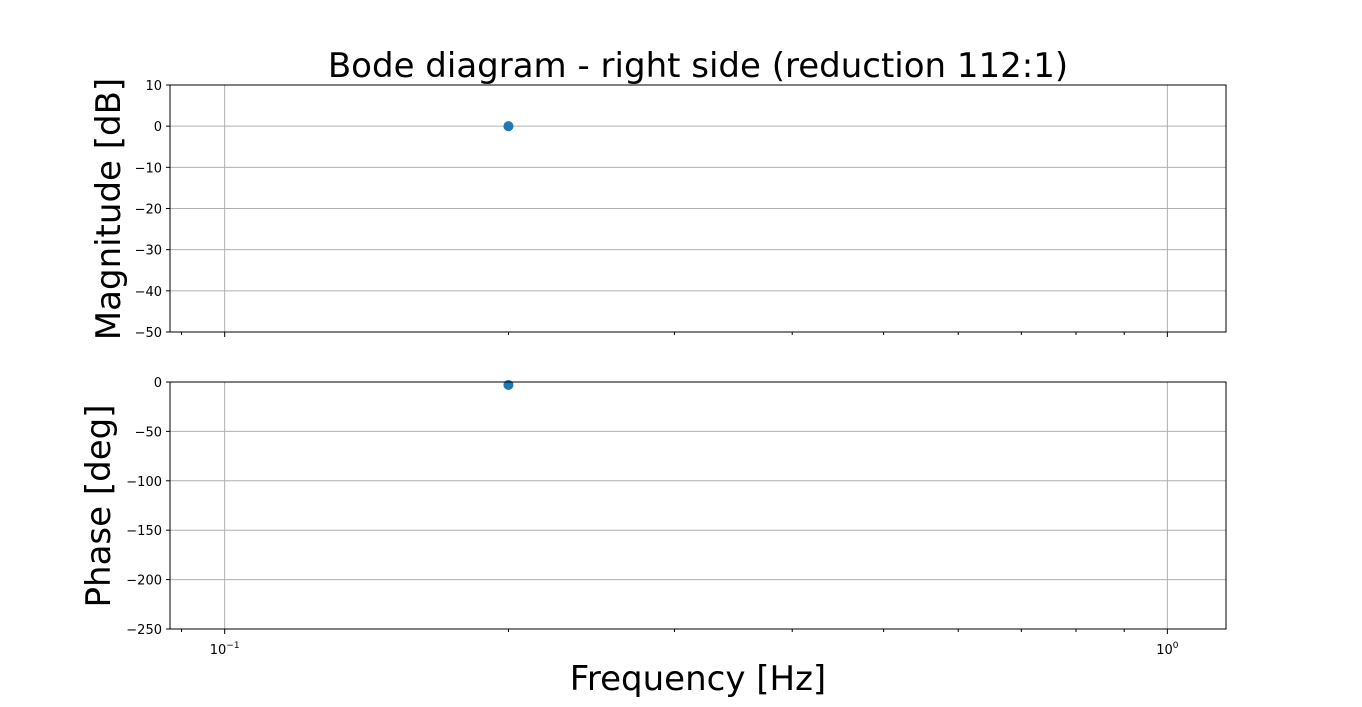 The width and height of the screenshot is (1362, 707). Describe the element at coordinates (148, 333) in the screenshot. I see `magnitude-y-tick-label: −50` at that location.